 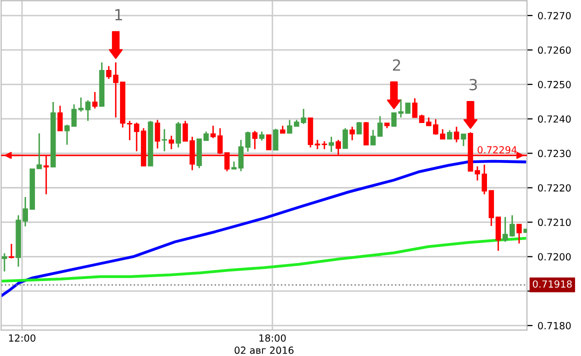 What do you see at coordinates (554, 222) in the screenshot?
I see `y-tick-label: 0.7210` at bounding box center [554, 222].